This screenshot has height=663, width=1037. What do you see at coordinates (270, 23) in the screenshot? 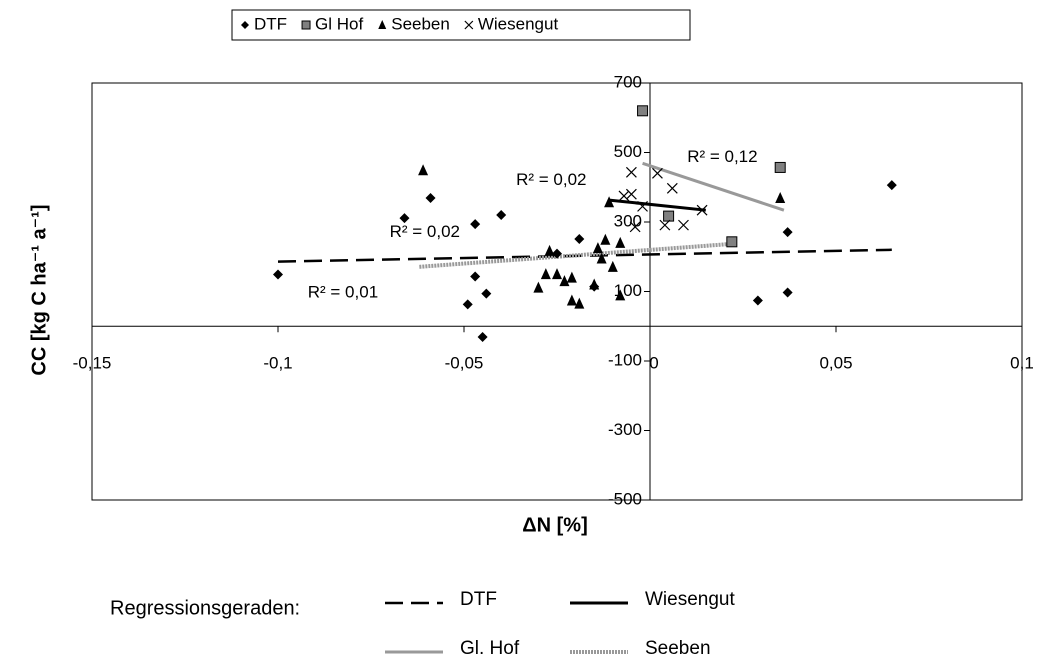
I see `legend-label: DTF` at bounding box center [270, 23].